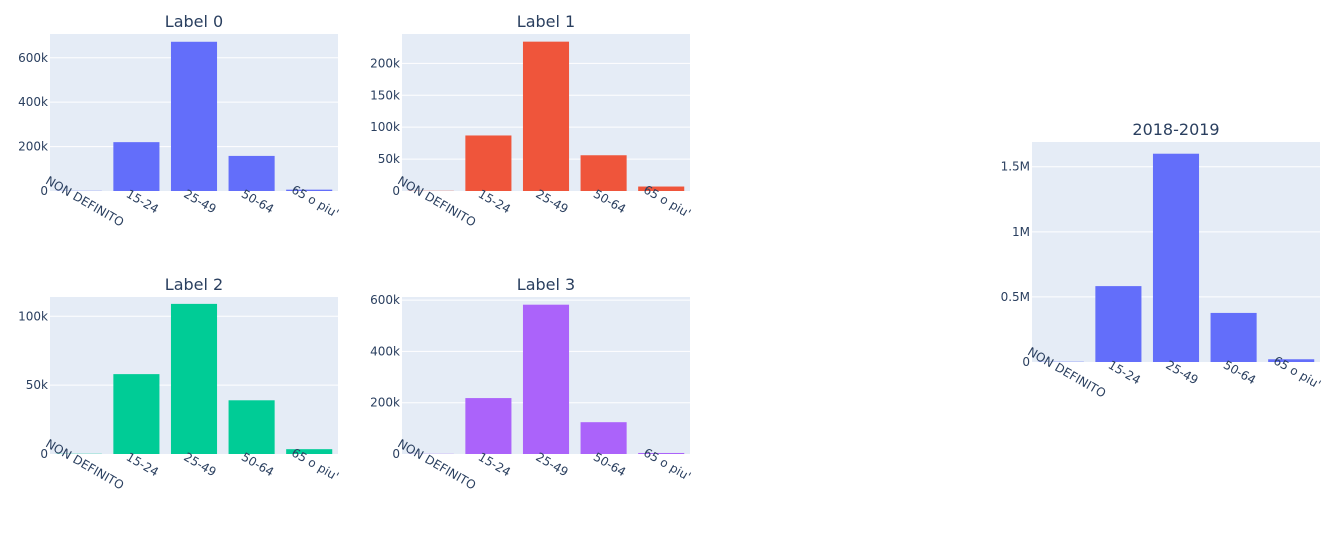 This screenshot has width=1342, height=533. I want to click on y-tick-label: 0.5M, so click(1015, 297).